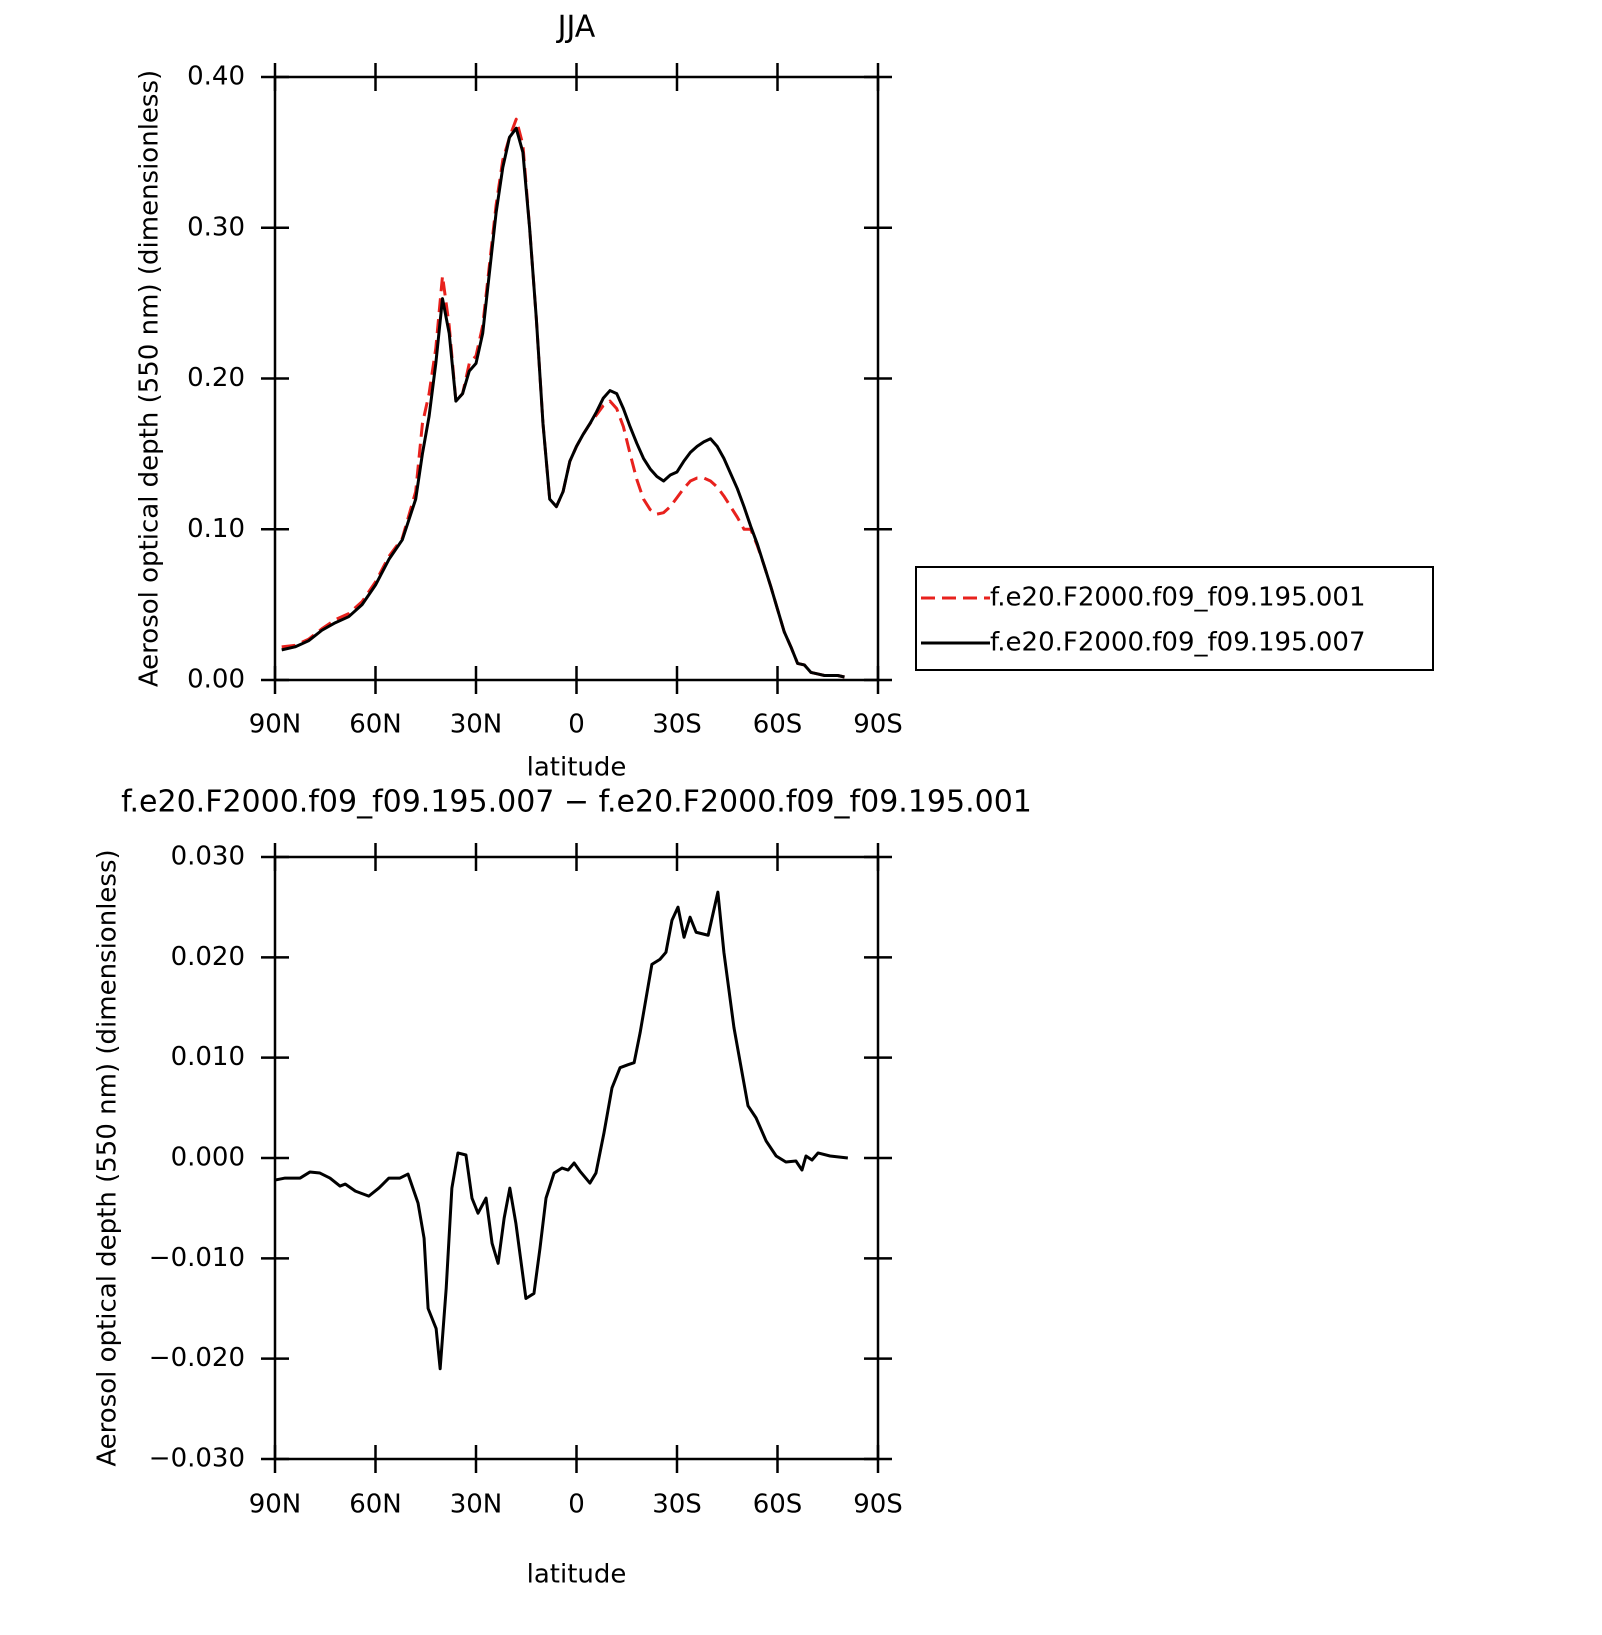  Describe the element at coordinates (1178, 643) in the screenshot. I see `legend-label: f.e20.F2000.f09_f09.195.007` at that location.